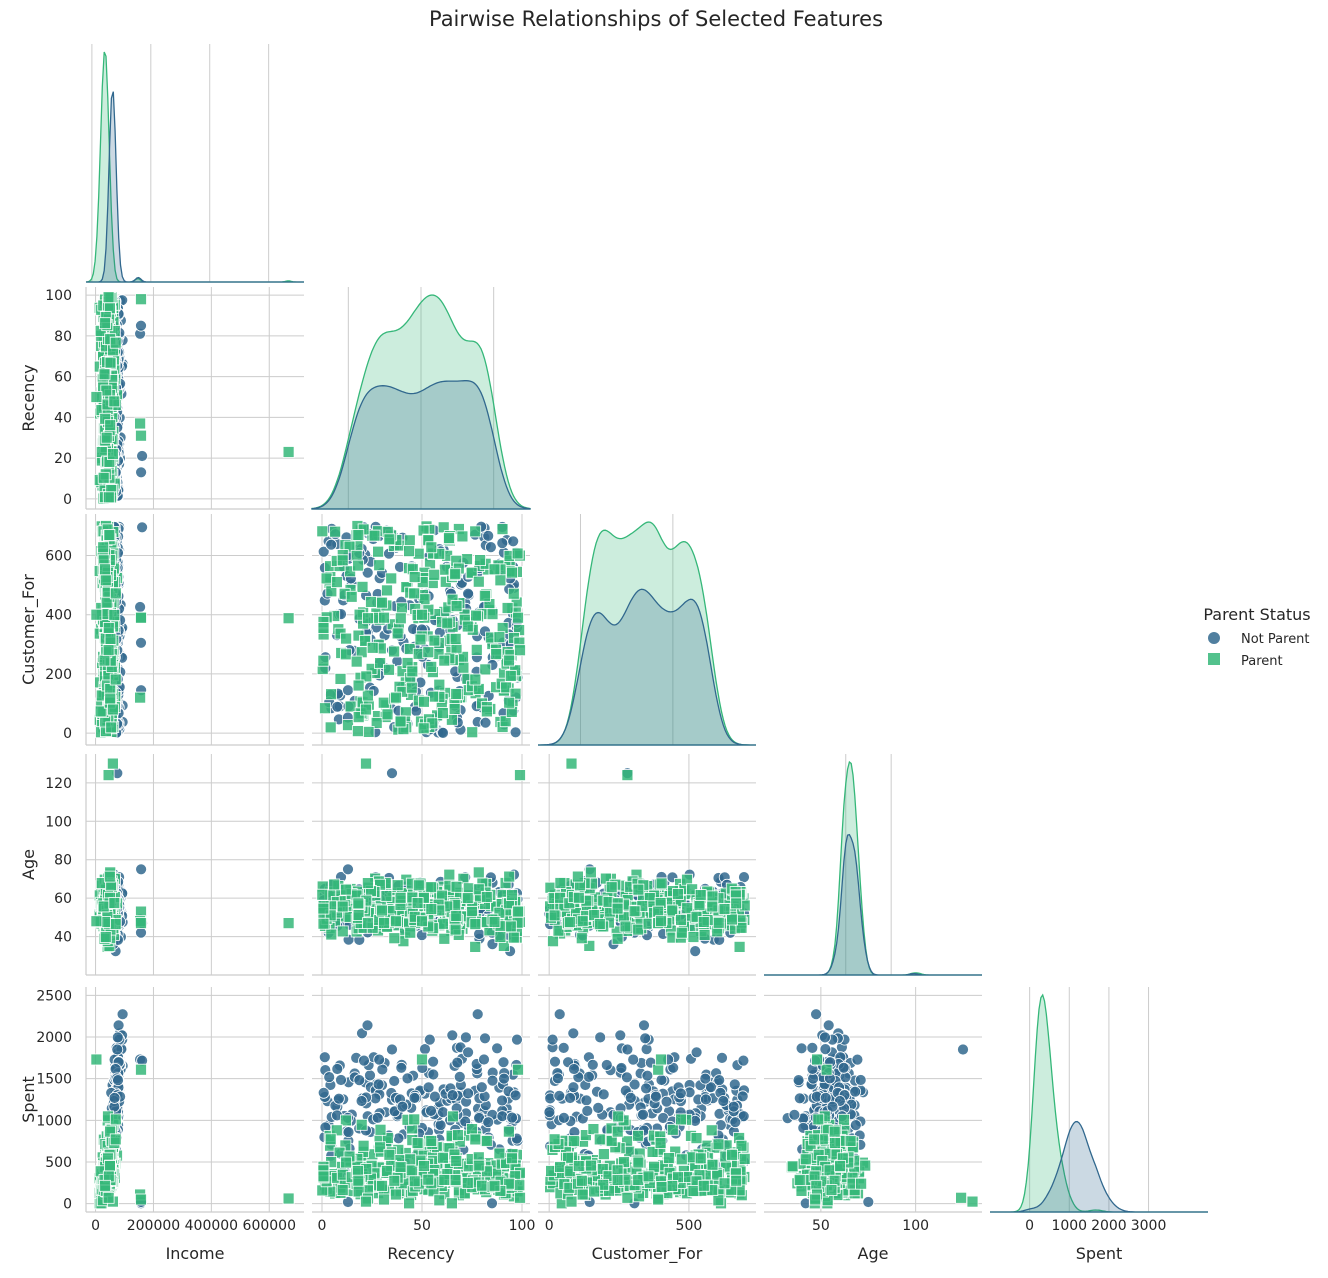  What do you see at coordinates (67, 500) in the screenshot?
I see `y-tick-label: 0` at bounding box center [67, 500].